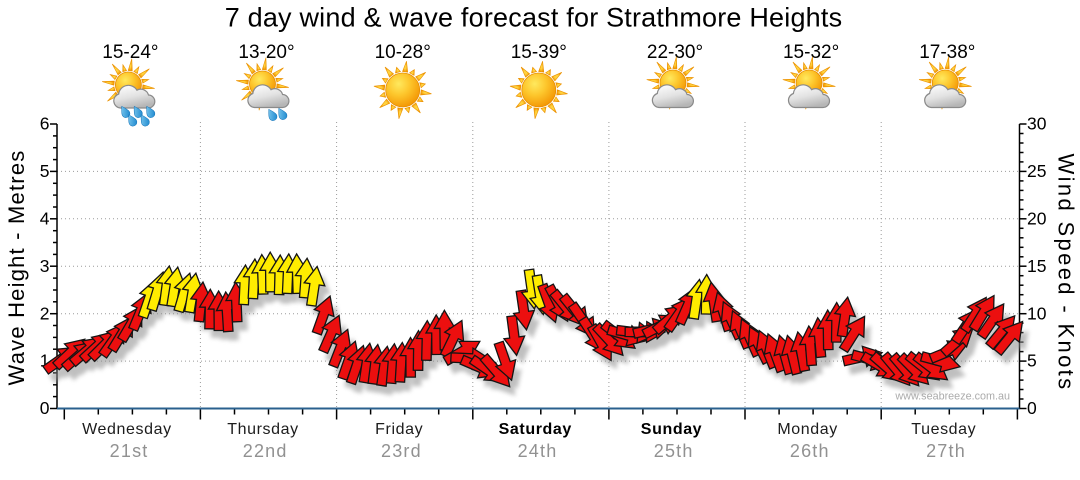 Image resolution: width=1080 pixels, height=480 pixels. Describe the element at coordinates (943, 429) in the screenshot. I see `svg-text: Tuesday` at that location.